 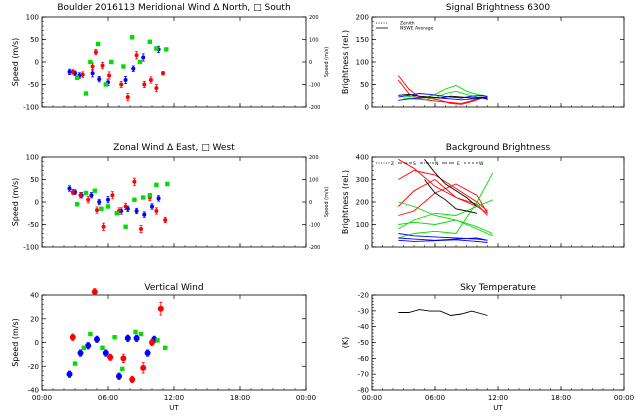 What do you see at coordinates (173, 288) in the screenshot?
I see `chart-title: Vertical Wind` at bounding box center [173, 288].